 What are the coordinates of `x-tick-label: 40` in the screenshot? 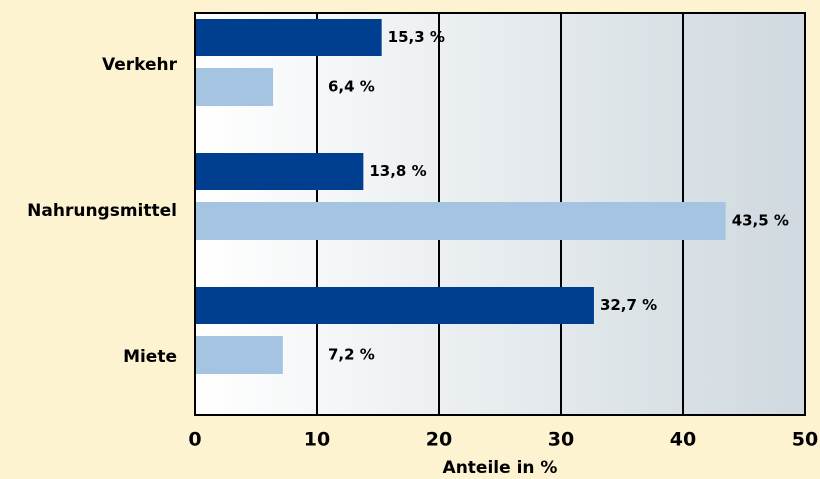 It's located at (683, 440).